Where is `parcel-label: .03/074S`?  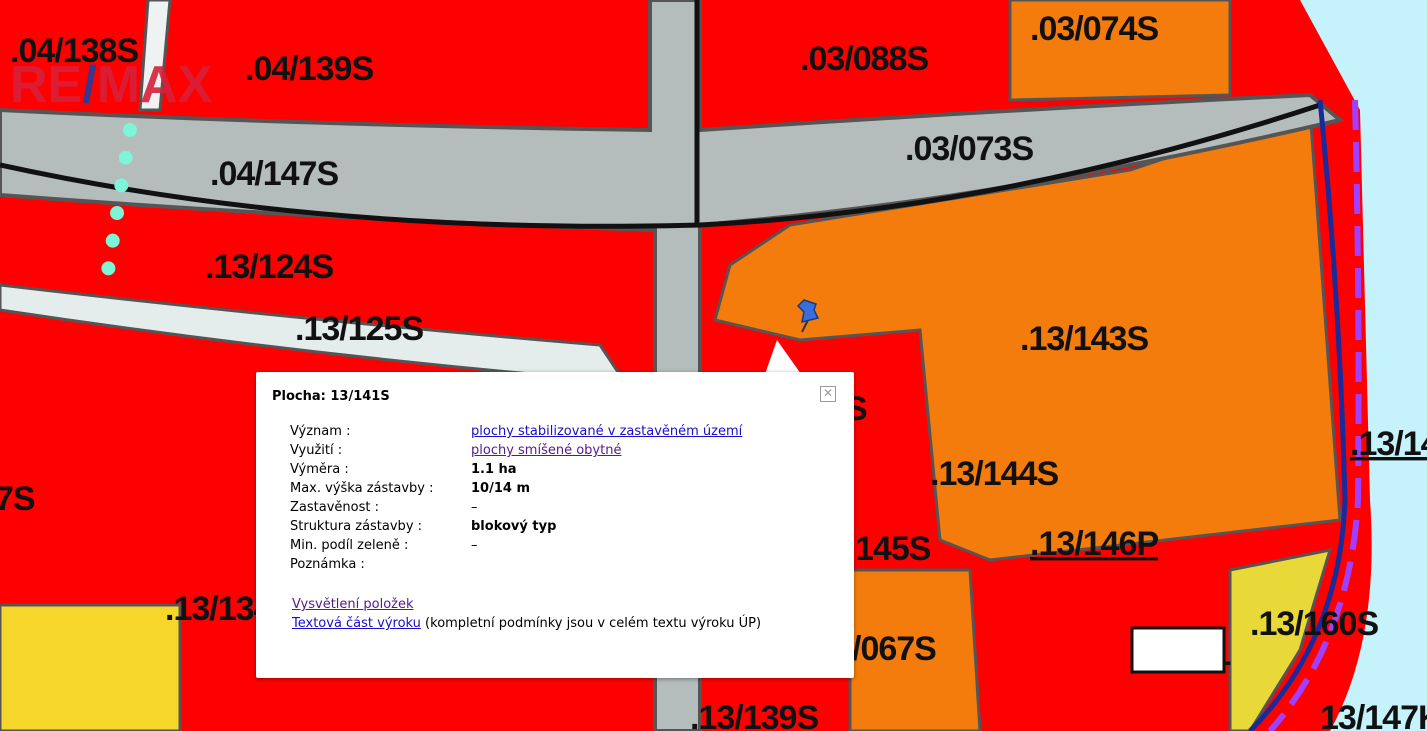 parcel-label: .03/074S is located at coordinates (1094, 29).